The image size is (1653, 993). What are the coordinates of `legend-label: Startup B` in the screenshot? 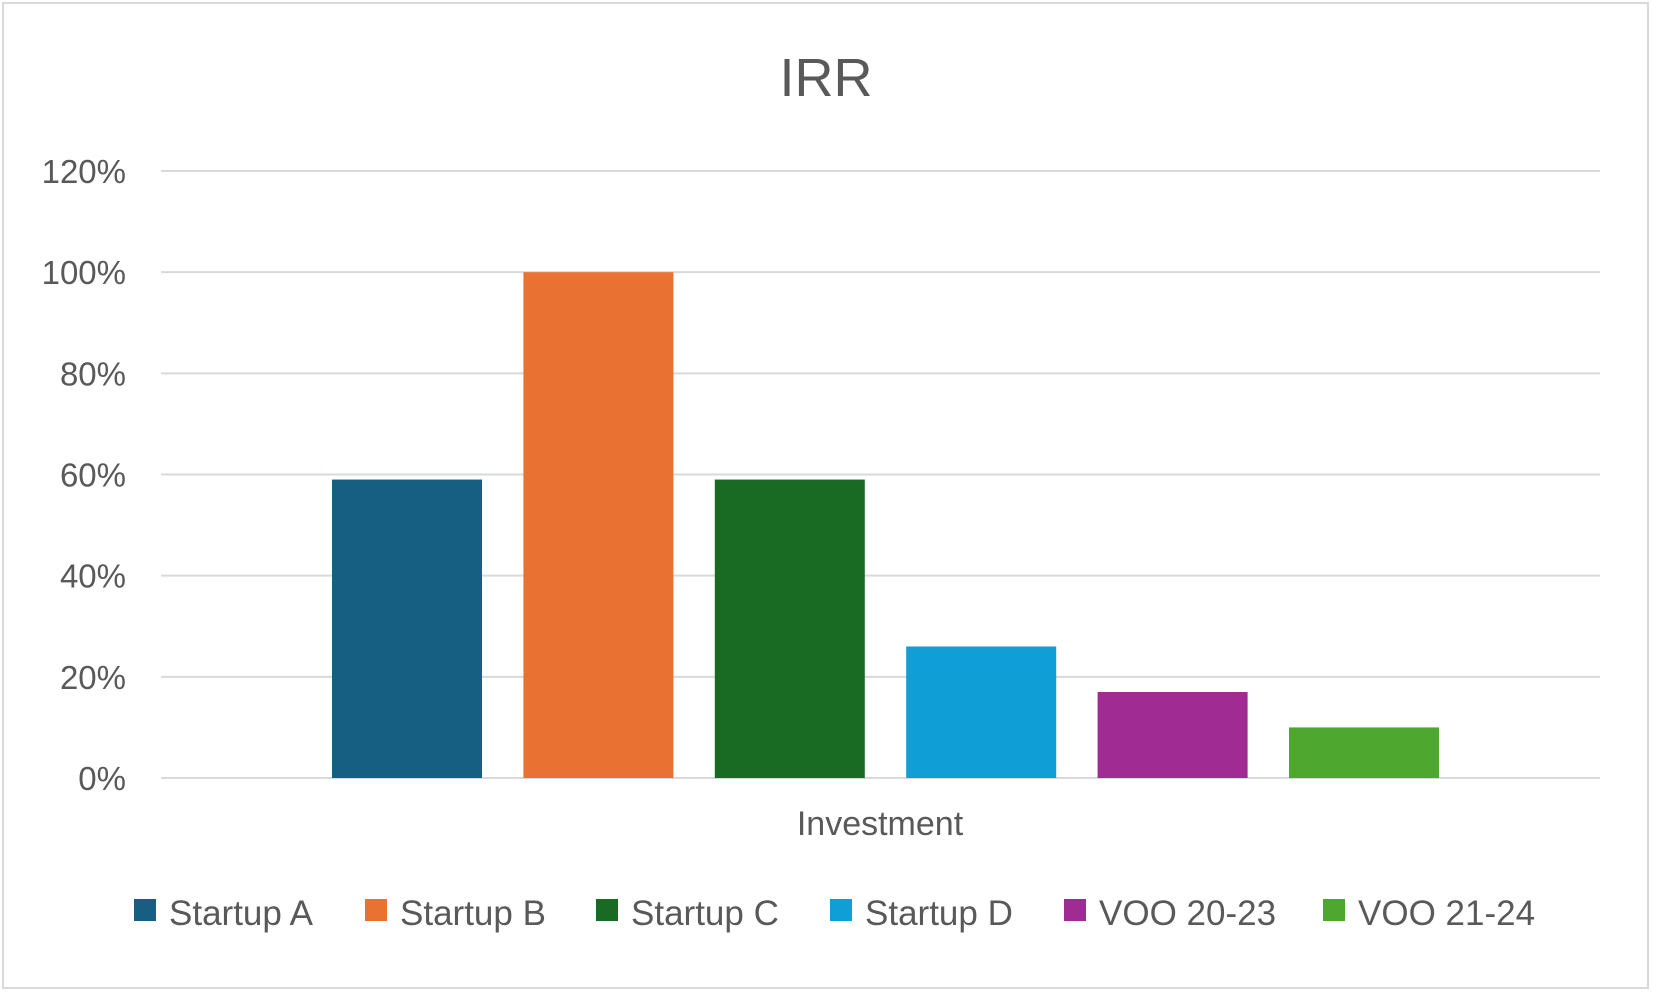 It's located at (473, 913).